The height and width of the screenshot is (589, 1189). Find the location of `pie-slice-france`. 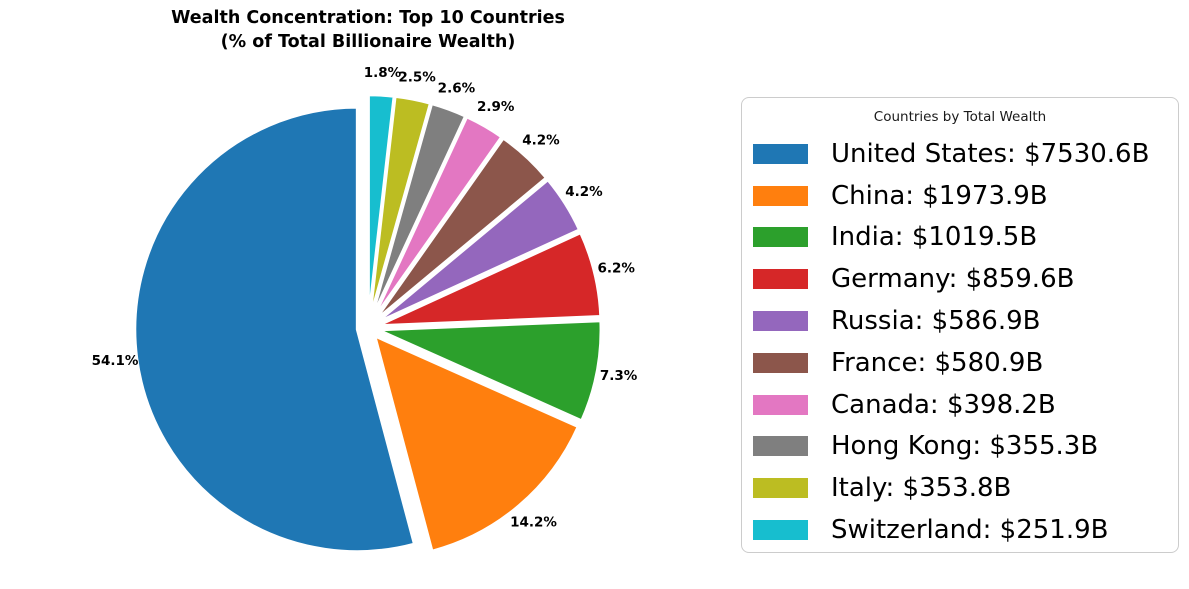

pie-slice-france is located at coordinates (461, 229).